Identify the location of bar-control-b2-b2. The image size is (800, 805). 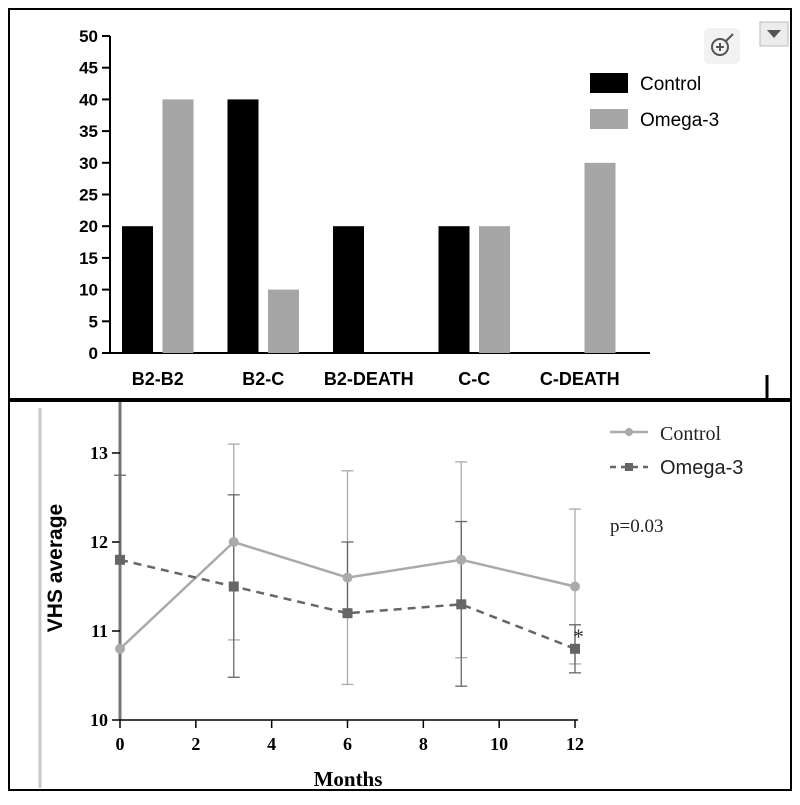
(137, 289).